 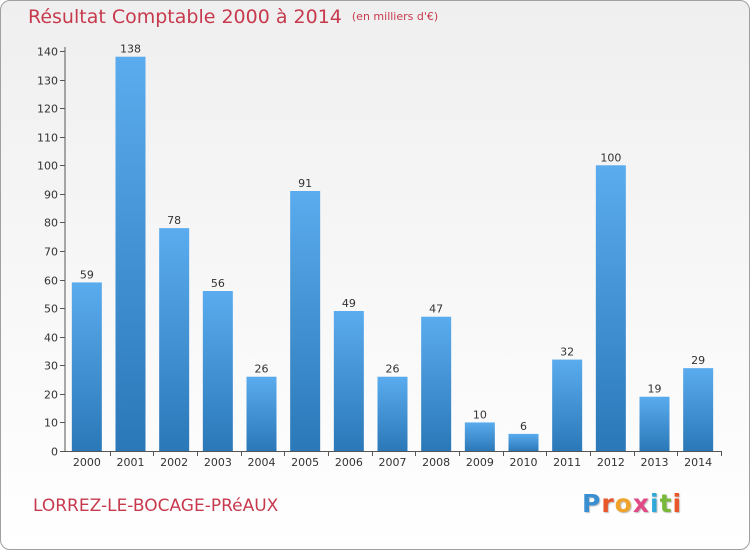 What do you see at coordinates (51, 423) in the screenshot?
I see `y-tick-label: 10` at bounding box center [51, 423].